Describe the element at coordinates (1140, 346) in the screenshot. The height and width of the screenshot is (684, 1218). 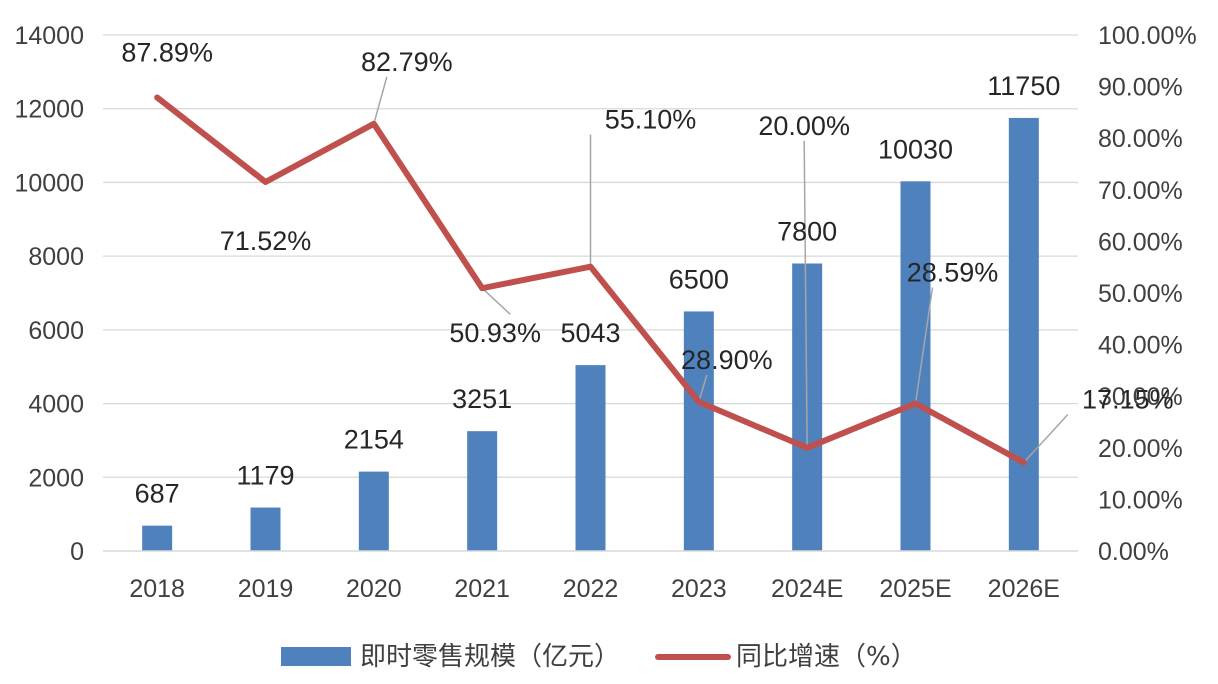
I see `y-right-tick-label: 40.00%` at that location.